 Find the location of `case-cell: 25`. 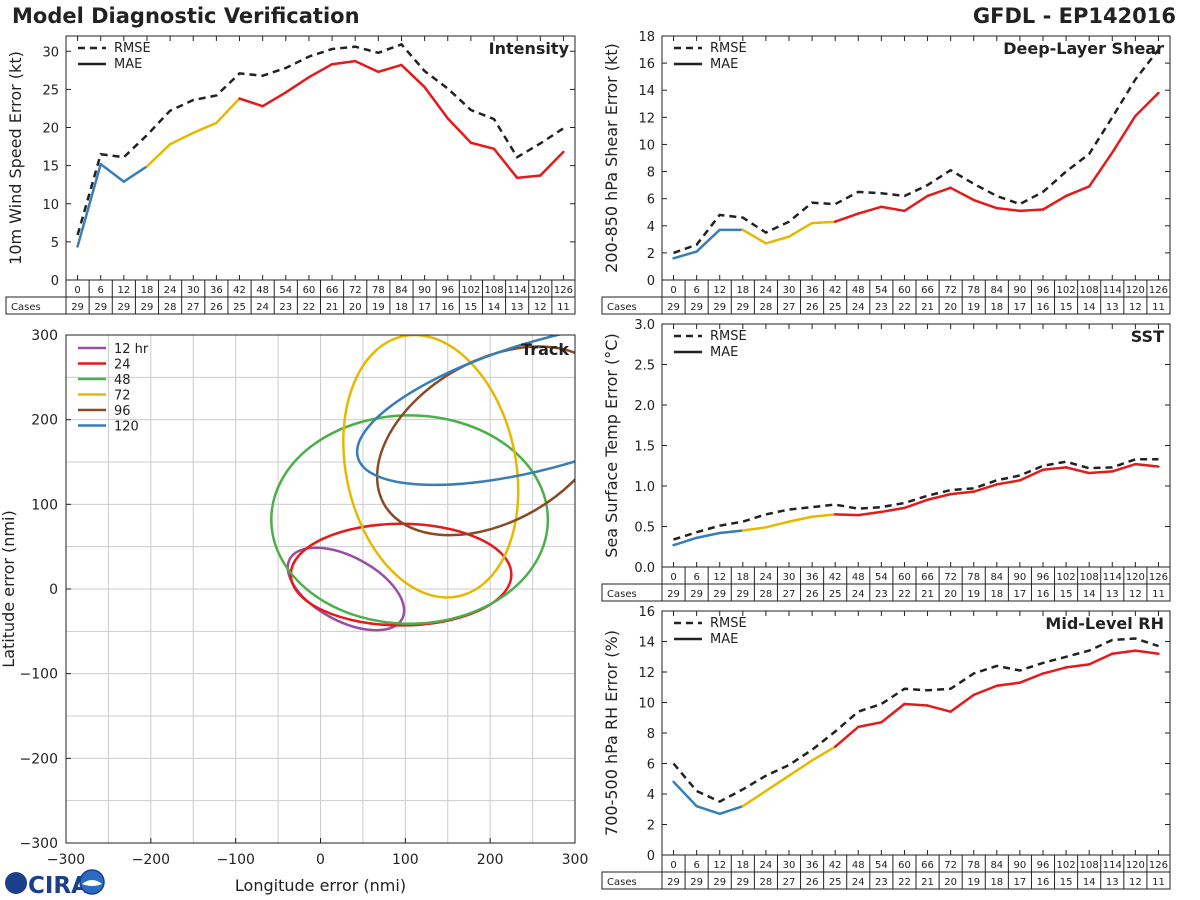

case-cell: 25 is located at coordinates (835, 307).